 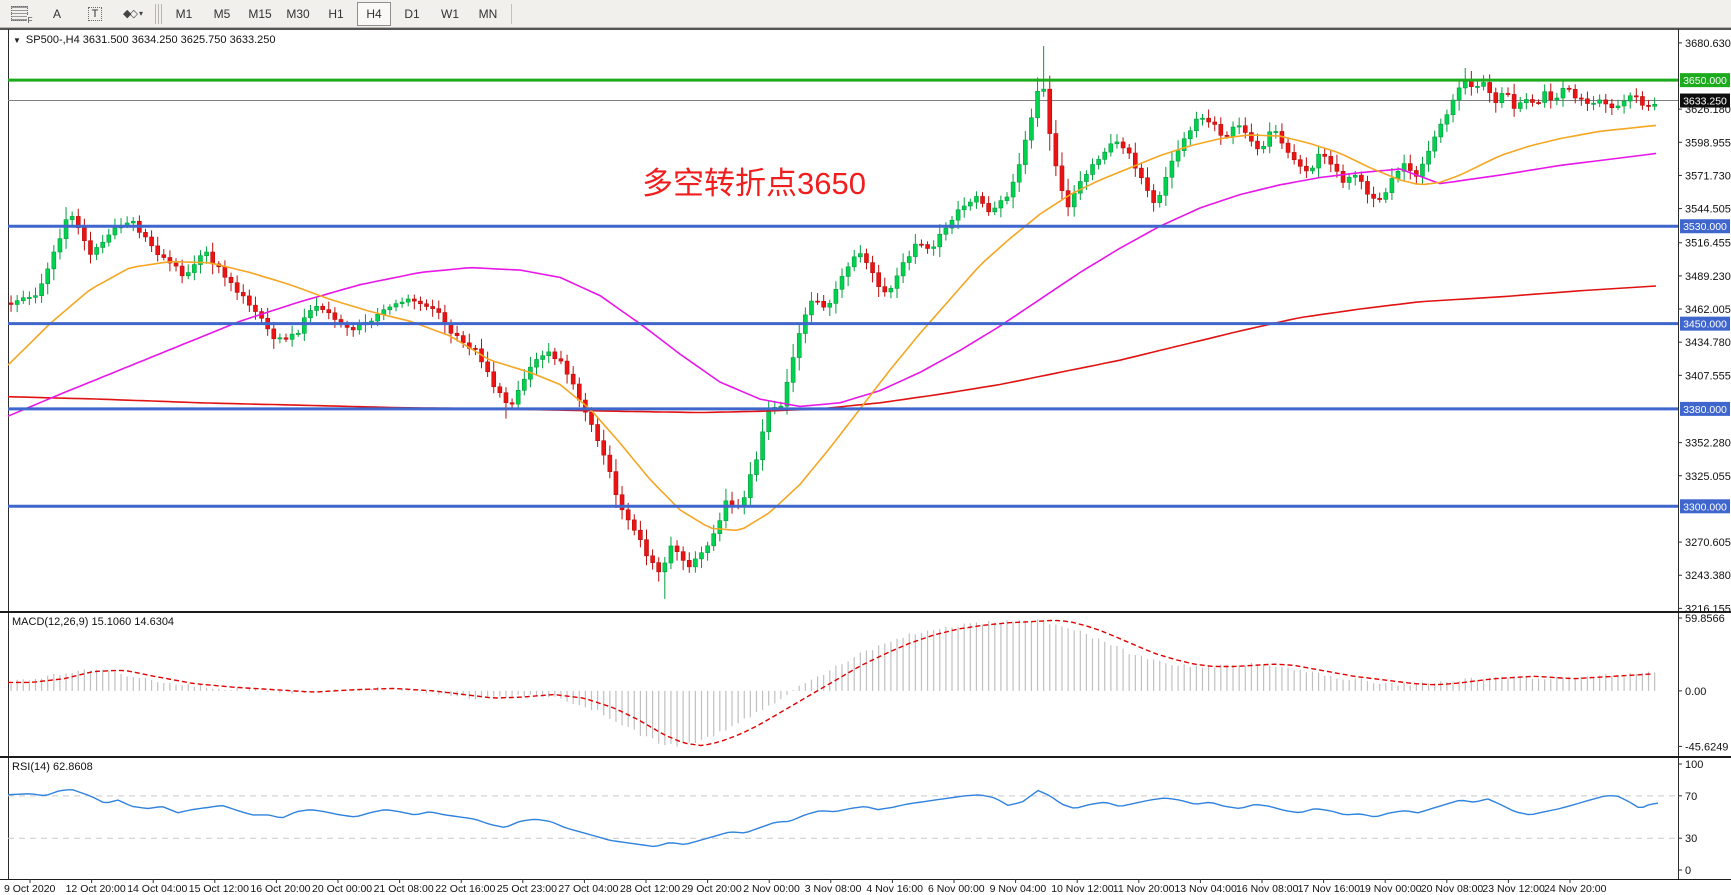 I want to click on svg-text: 12 Oct 20:00, so click(x=96, y=889).